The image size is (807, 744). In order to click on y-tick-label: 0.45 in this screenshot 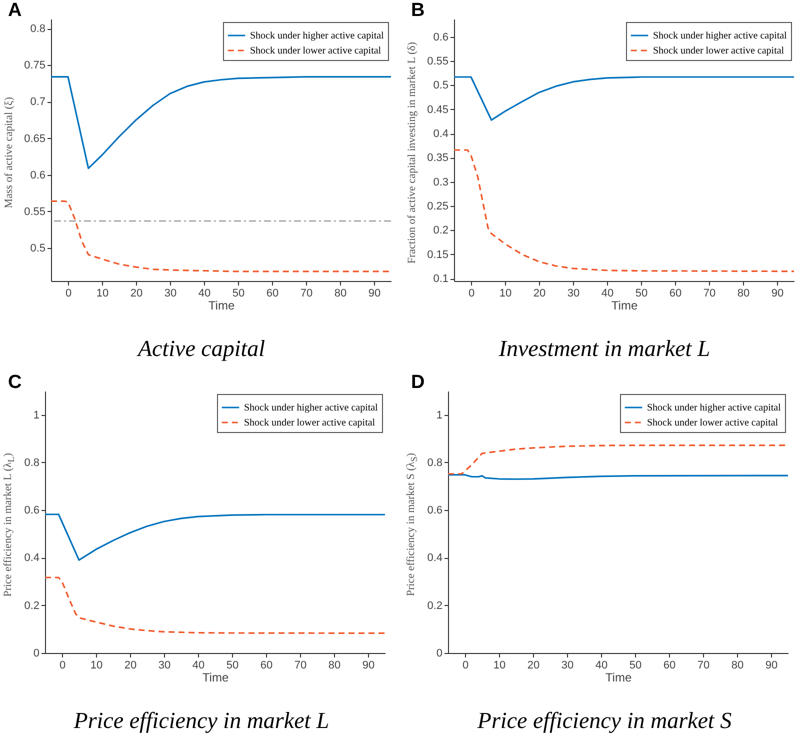, I will do `click(437, 110)`.